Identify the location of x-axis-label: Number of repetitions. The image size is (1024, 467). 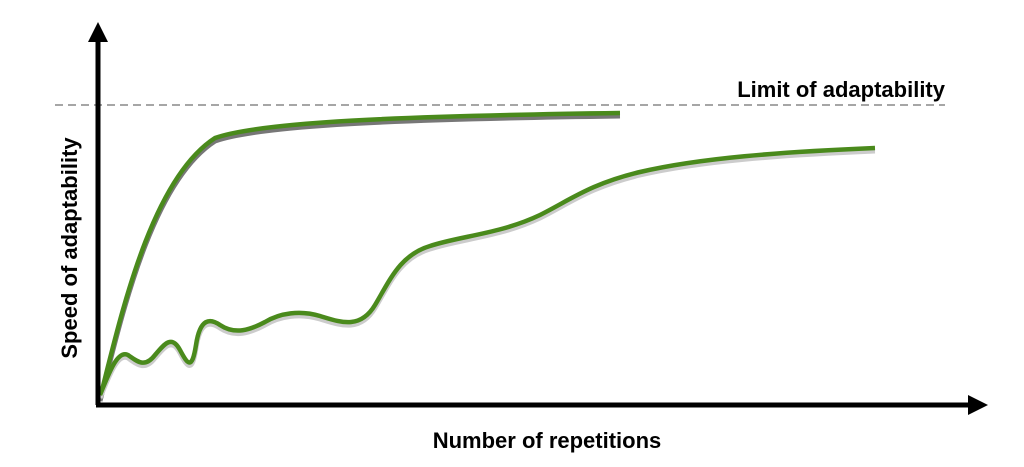
(547, 440).